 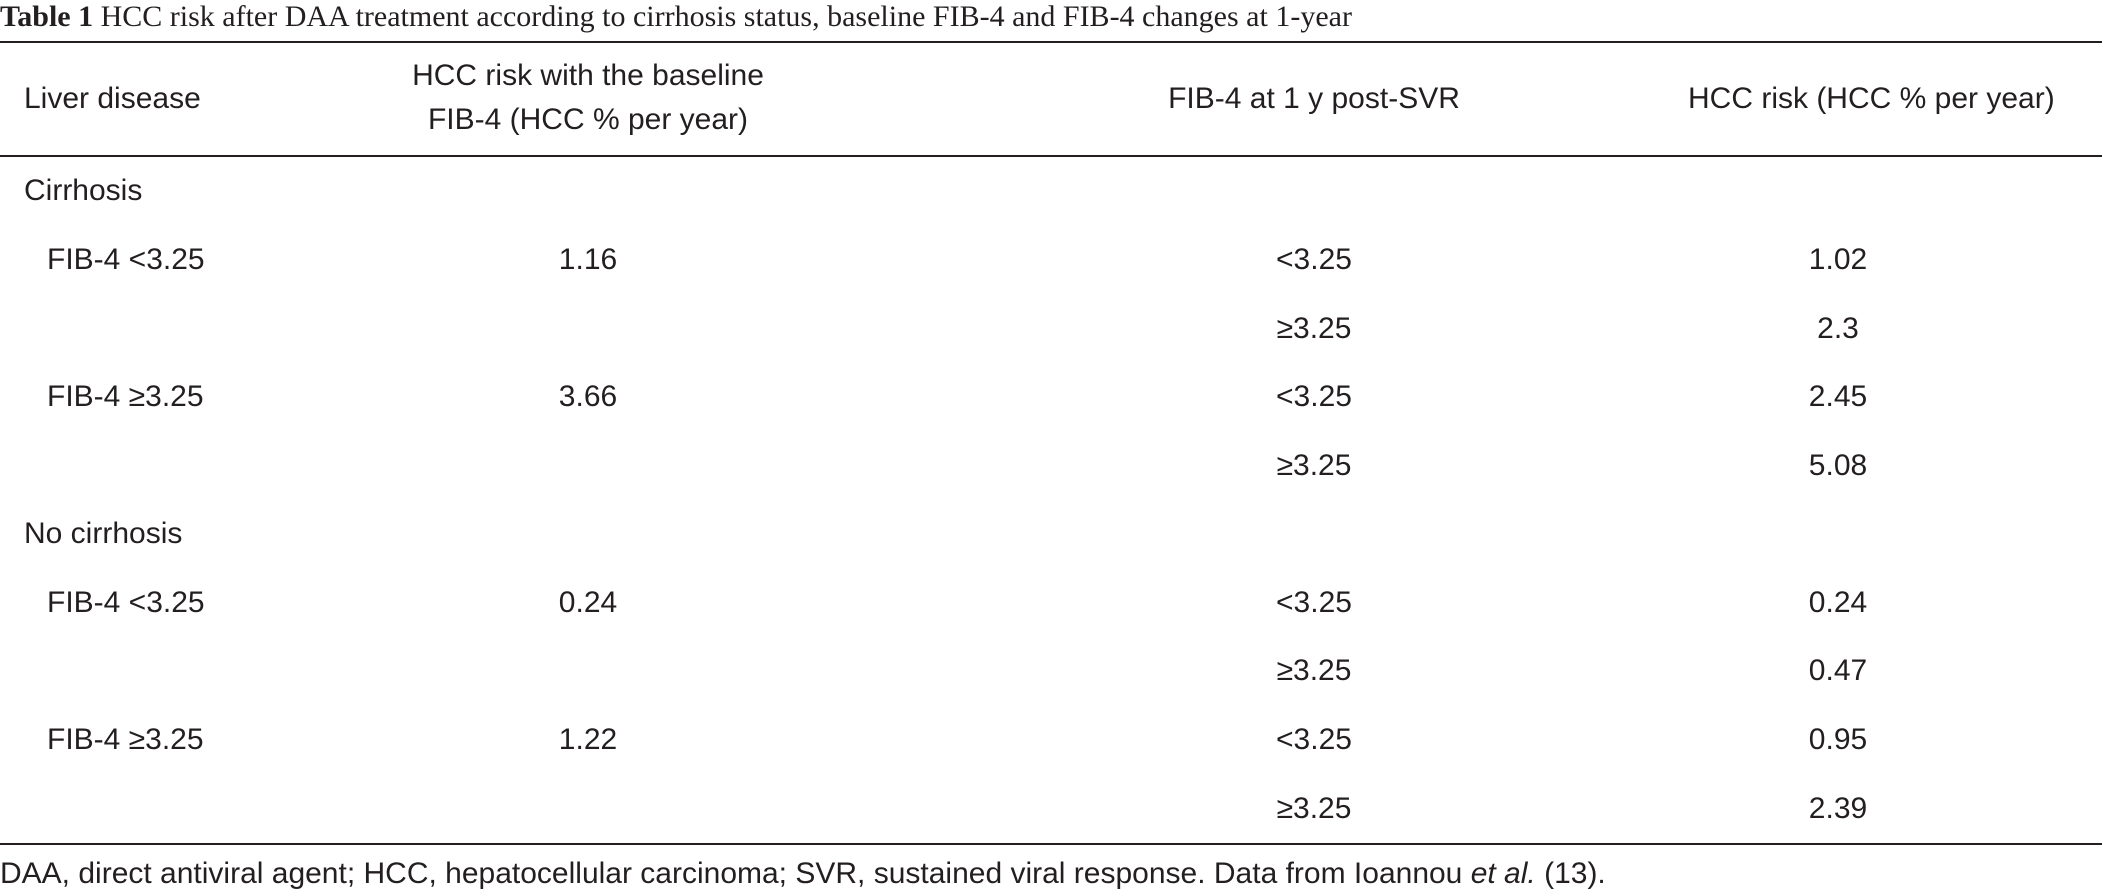 What do you see at coordinates (1838, 259) in the screenshot?
I see `row-risk: 1.02` at bounding box center [1838, 259].